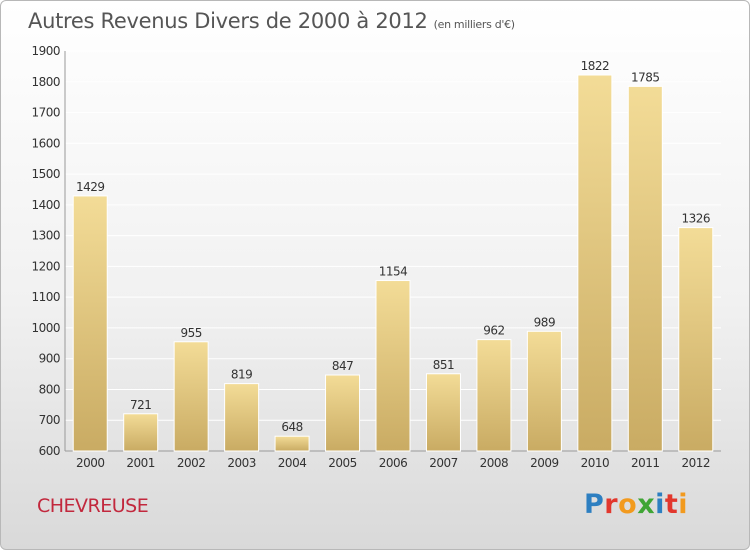 Image resolution: width=750 pixels, height=550 pixels. Describe the element at coordinates (695, 219) in the screenshot. I see `data-label: 1326` at that location.